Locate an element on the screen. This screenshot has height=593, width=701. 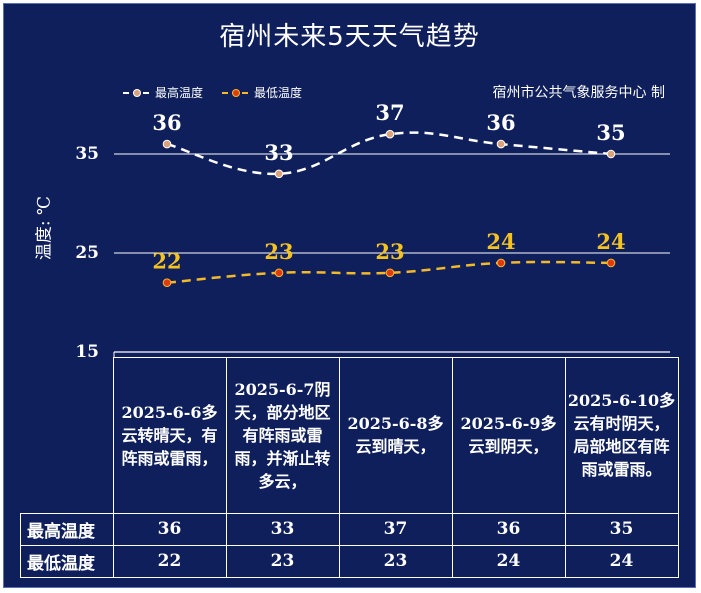
series-line-high is located at coordinates (389, 153).